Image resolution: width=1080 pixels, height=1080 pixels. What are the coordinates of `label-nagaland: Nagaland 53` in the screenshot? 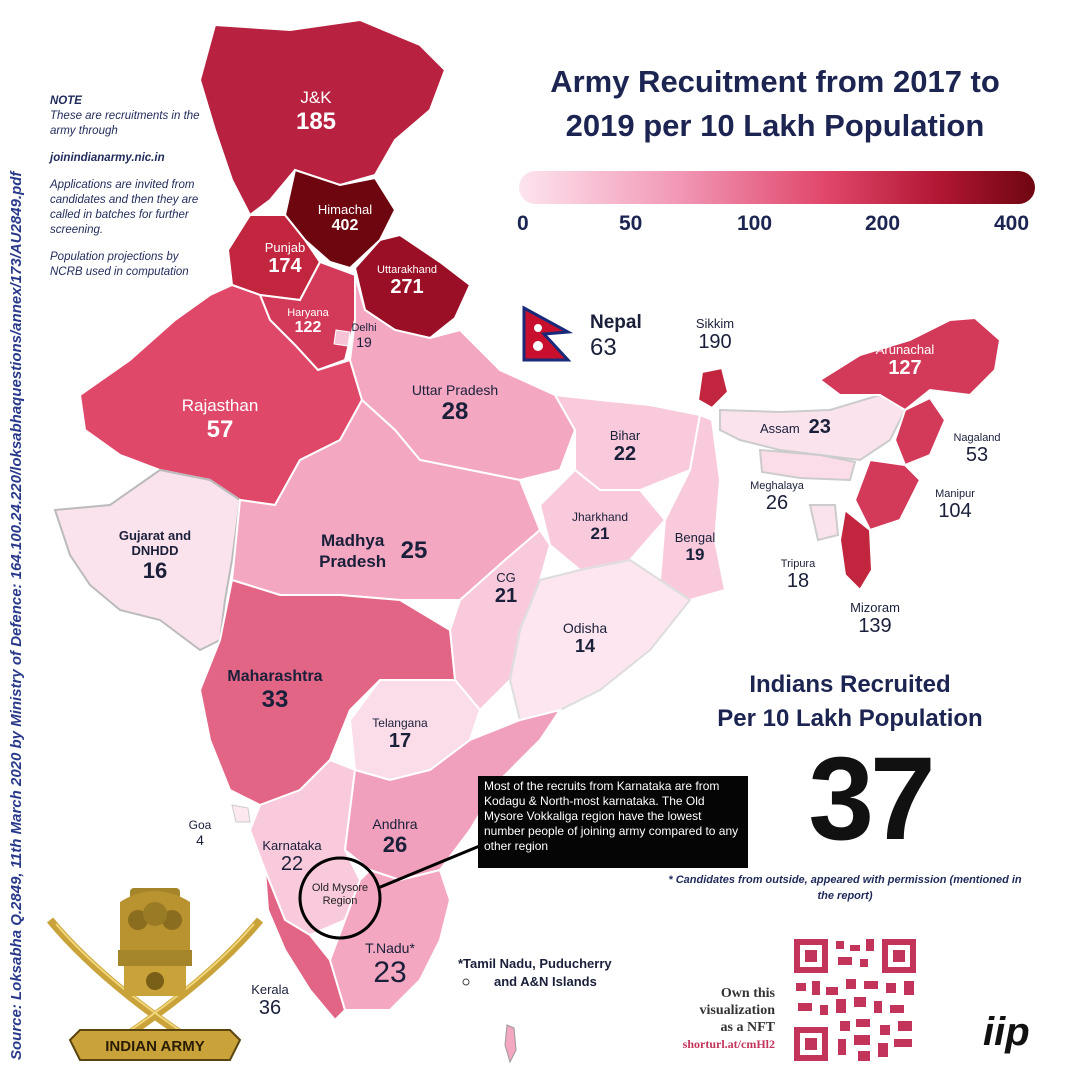 It's located at (977, 449).